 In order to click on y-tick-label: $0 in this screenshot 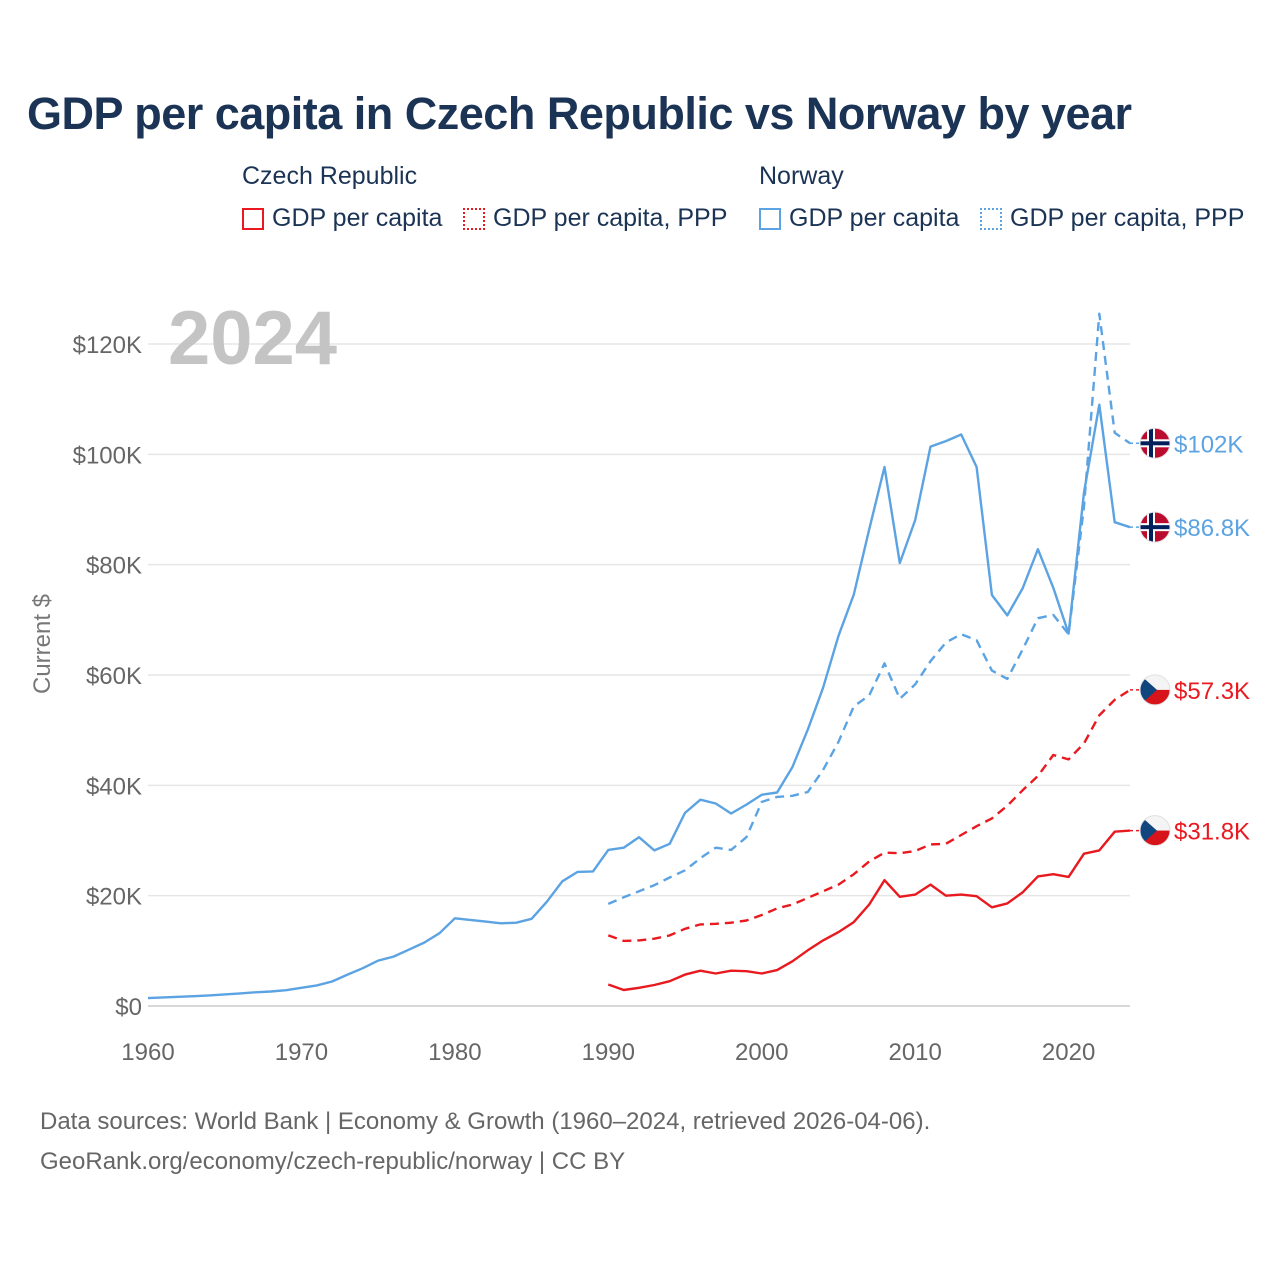, I will do `click(128, 1007)`.